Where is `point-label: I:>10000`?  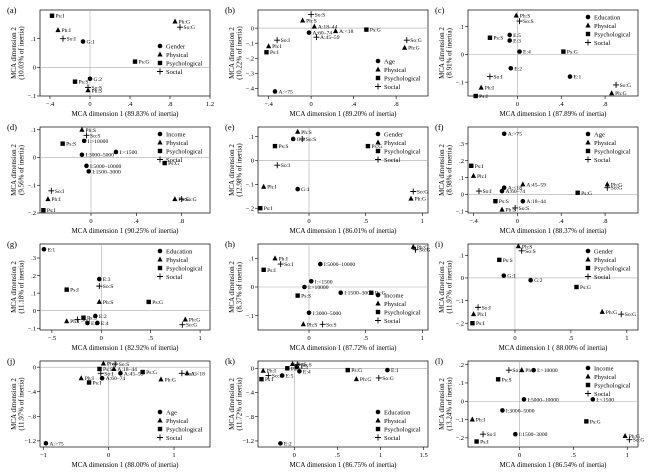 point-label: I:>10000 is located at coordinates (547, 371).